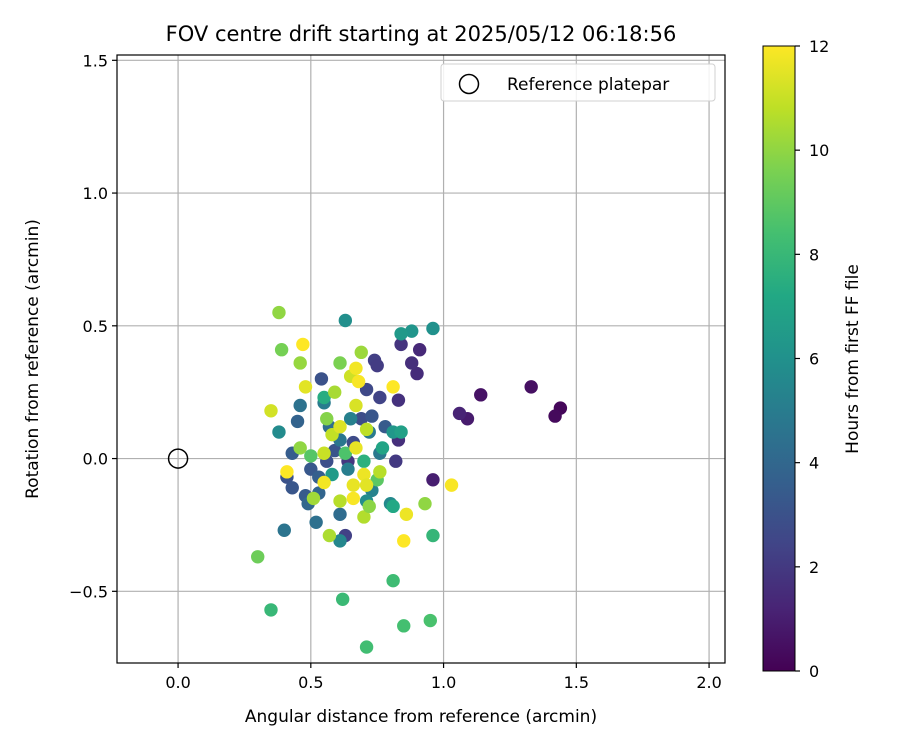 The width and height of the screenshot is (900, 750). What do you see at coordinates (421, 717) in the screenshot?
I see `x-axis-label: Angular distance from reference (arcmin)` at bounding box center [421, 717].